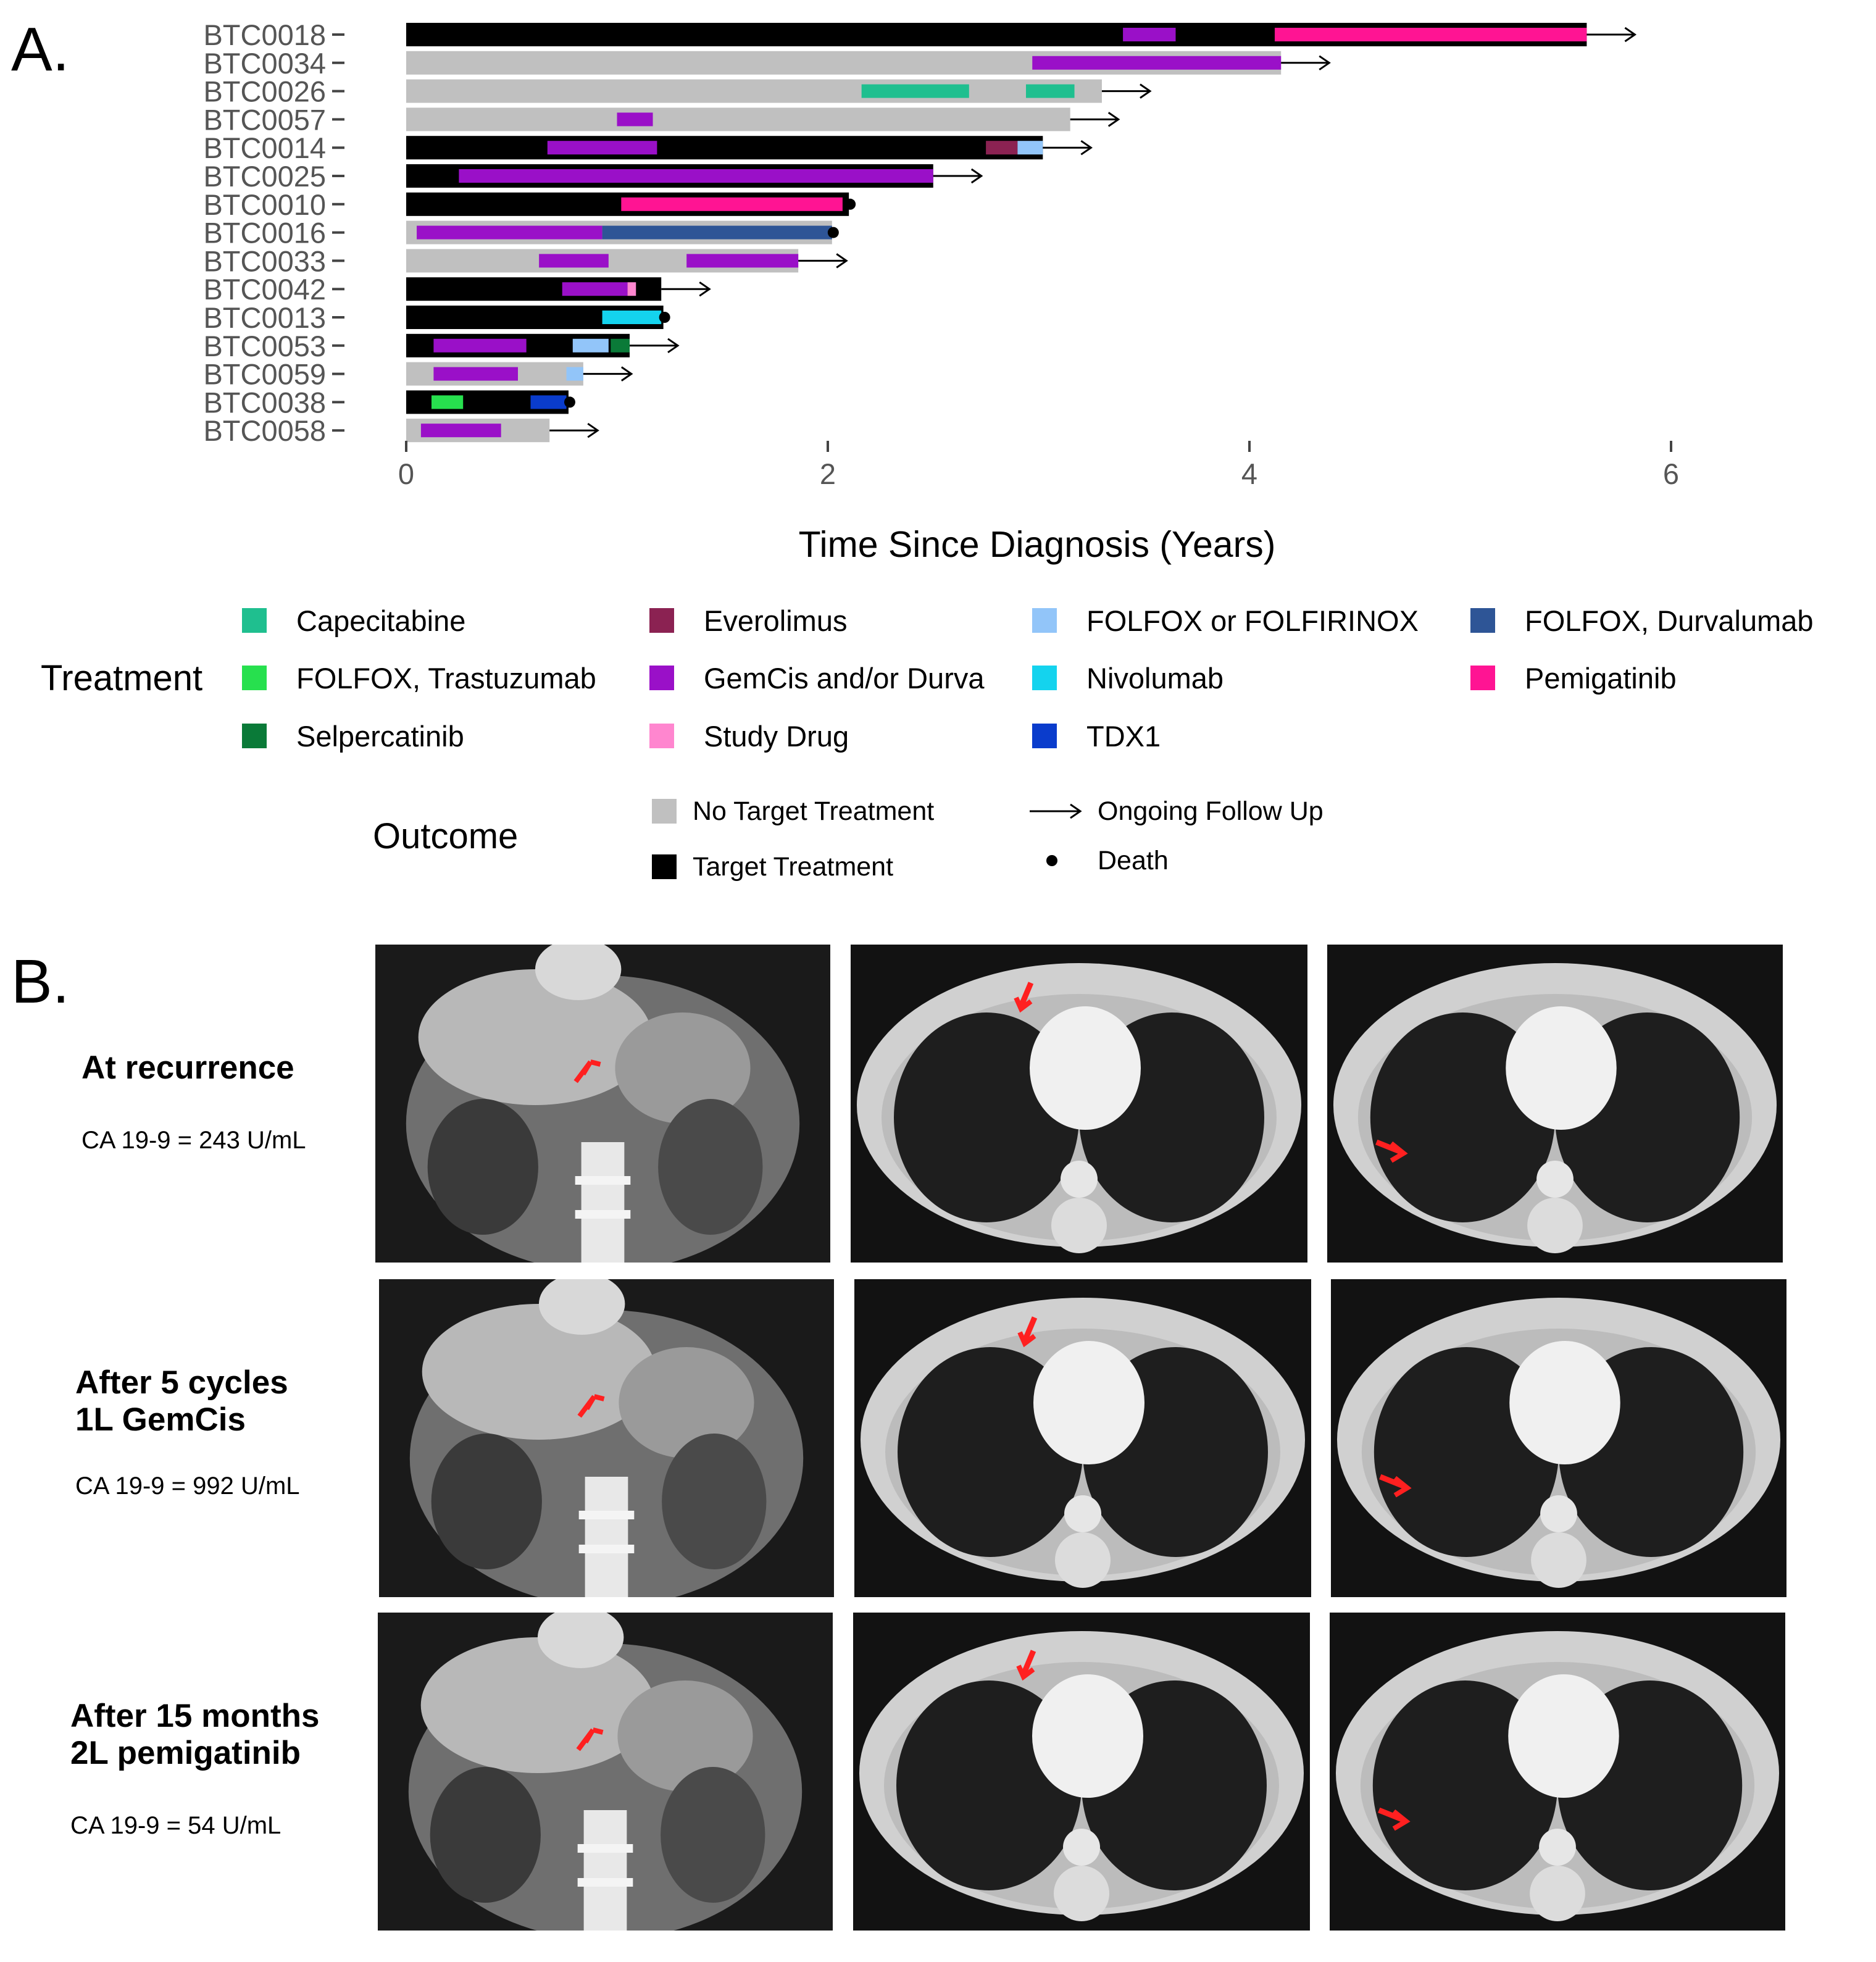 The height and width of the screenshot is (1962, 1876). I want to click on legend-label: Pemigatinib, so click(1601, 678).